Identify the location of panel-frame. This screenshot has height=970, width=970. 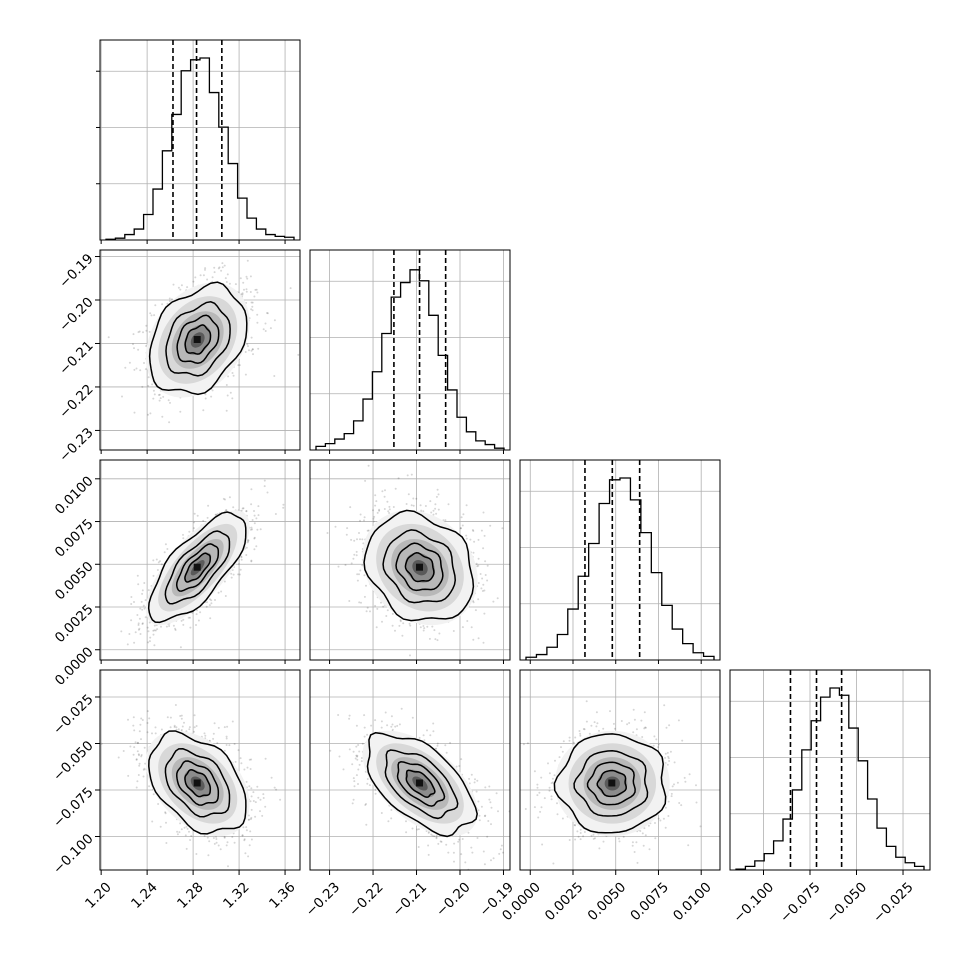
(620, 560).